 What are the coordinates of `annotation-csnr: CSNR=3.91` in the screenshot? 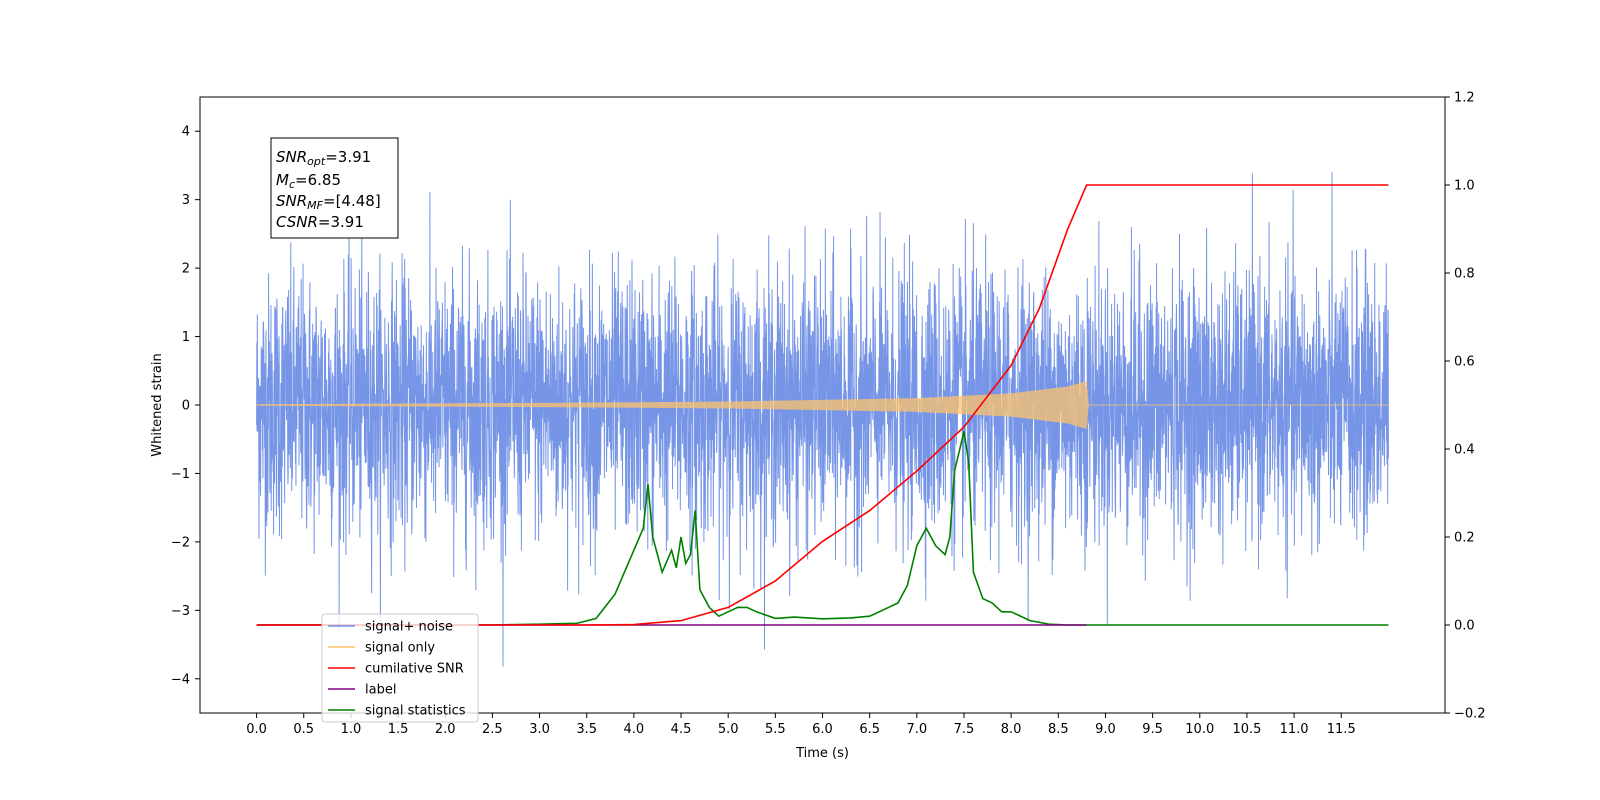 It's located at (320, 222).